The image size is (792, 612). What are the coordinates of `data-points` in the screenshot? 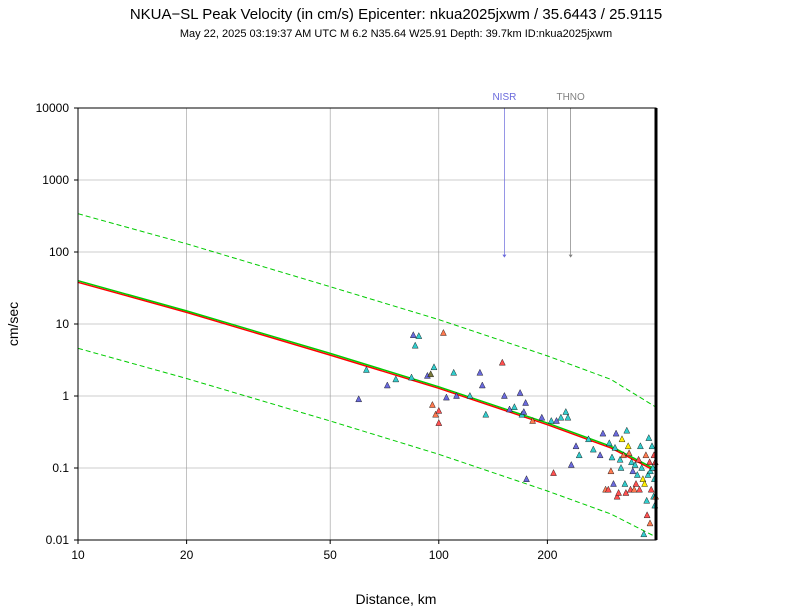 It's located at (507, 433).